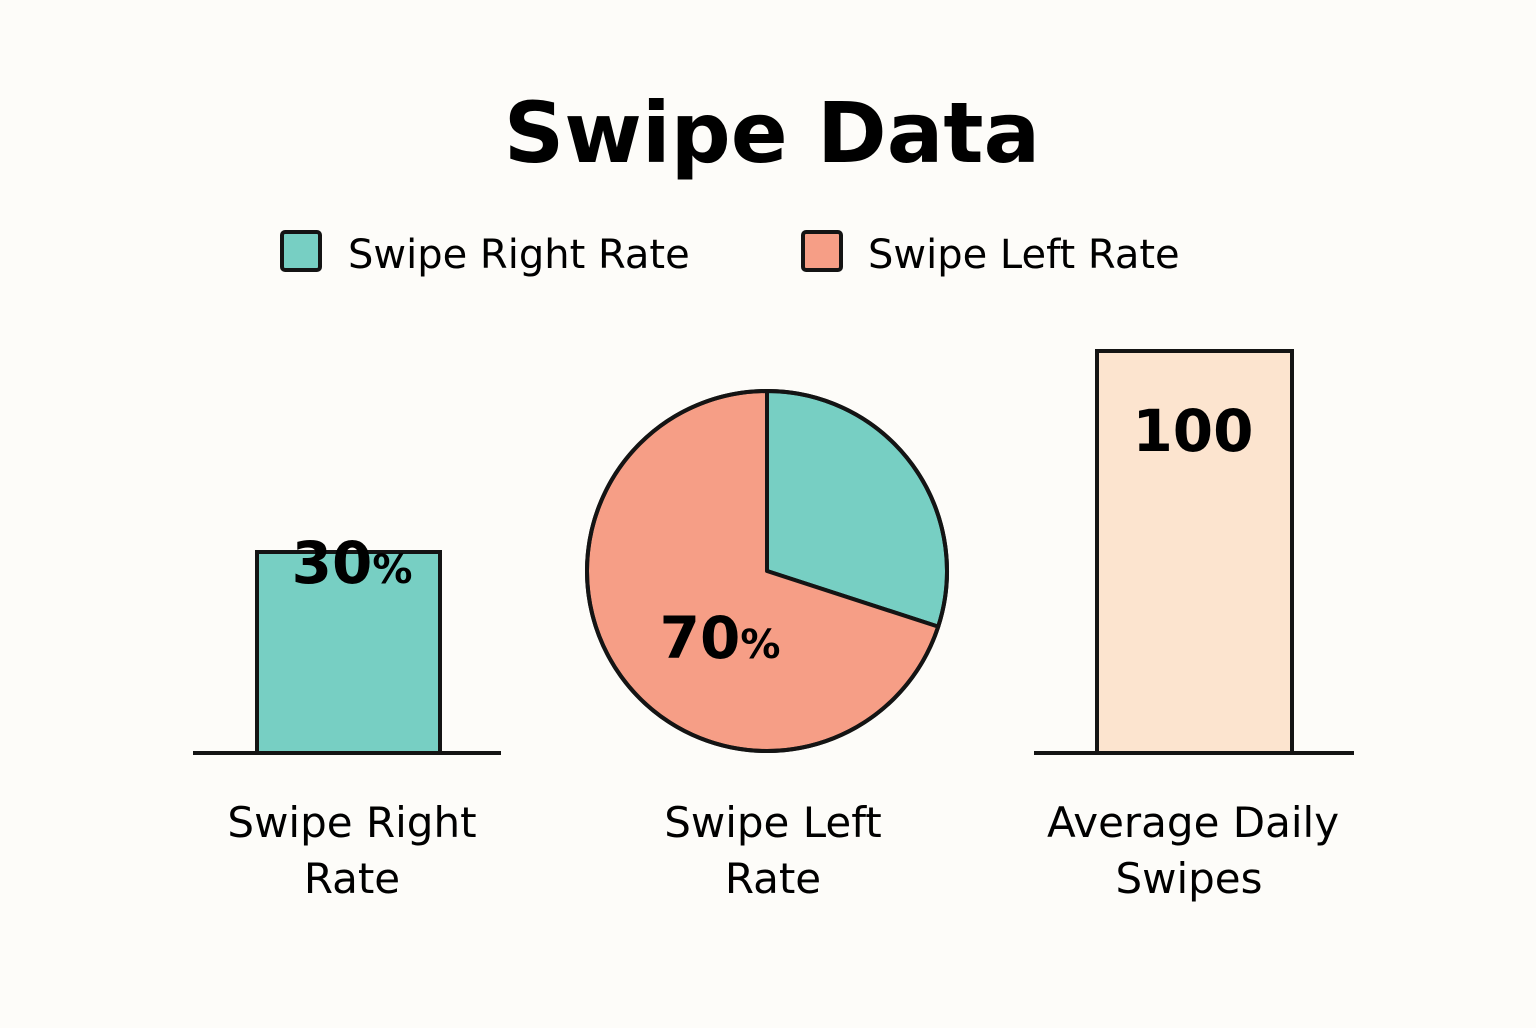  Describe the element at coordinates (730, 254) in the screenshot. I see `legend: Swipe Right Rate Swipe Left Rate` at that location.